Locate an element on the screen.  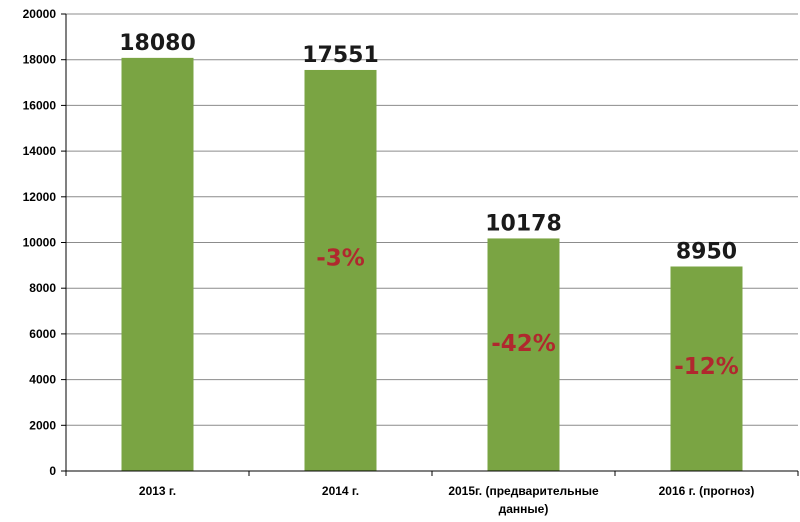
x-tick-label: 2015г. (предварительные данные) is located at coordinates (523, 500).